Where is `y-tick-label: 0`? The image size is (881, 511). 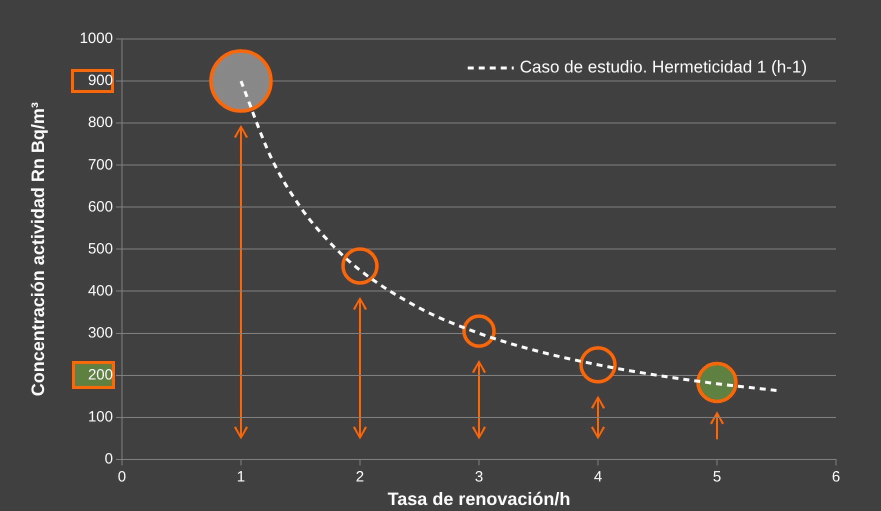
y-tick-label: 0 is located at coordinates (108, 459).